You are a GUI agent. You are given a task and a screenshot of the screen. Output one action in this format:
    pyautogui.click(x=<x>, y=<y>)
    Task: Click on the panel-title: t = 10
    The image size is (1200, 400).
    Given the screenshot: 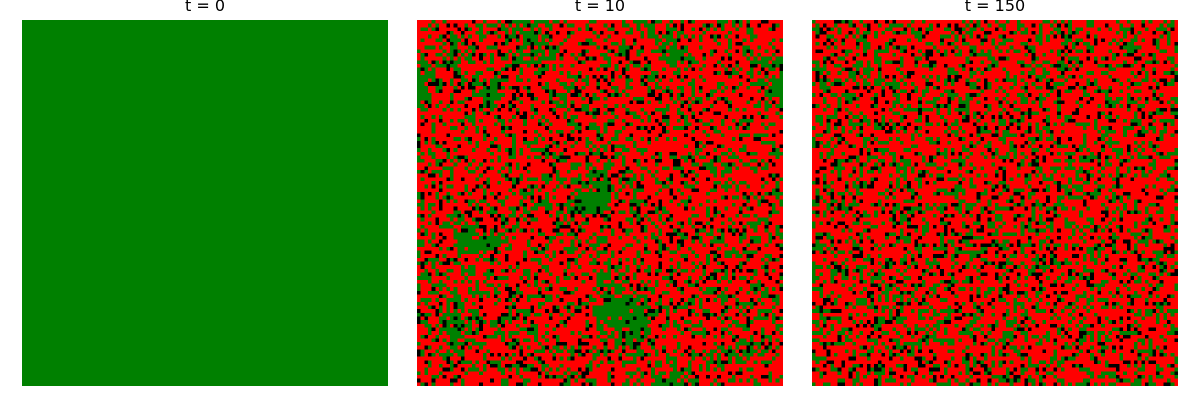 What is the action you would take?
    pyautogui.click(x=600, y=7)
    